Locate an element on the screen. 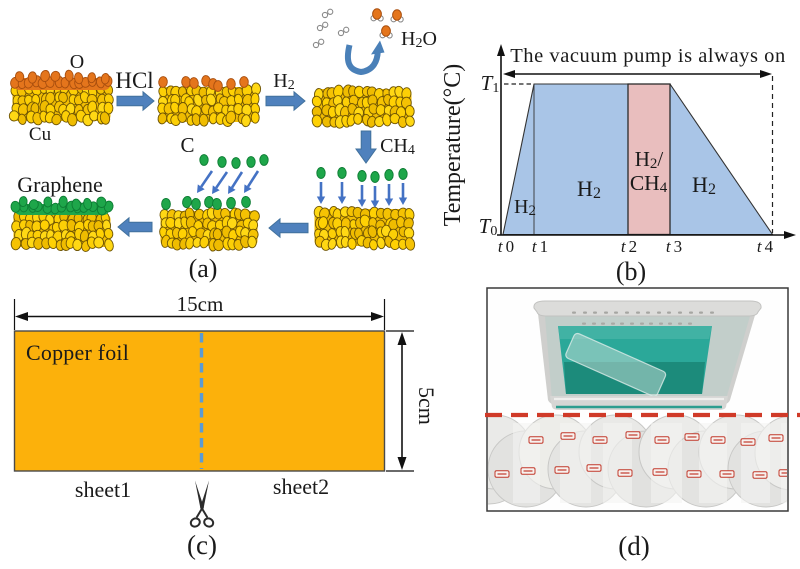 This screenshot has width=800, height=569. svg-text: 15cm is located at coordinates (200, 304).